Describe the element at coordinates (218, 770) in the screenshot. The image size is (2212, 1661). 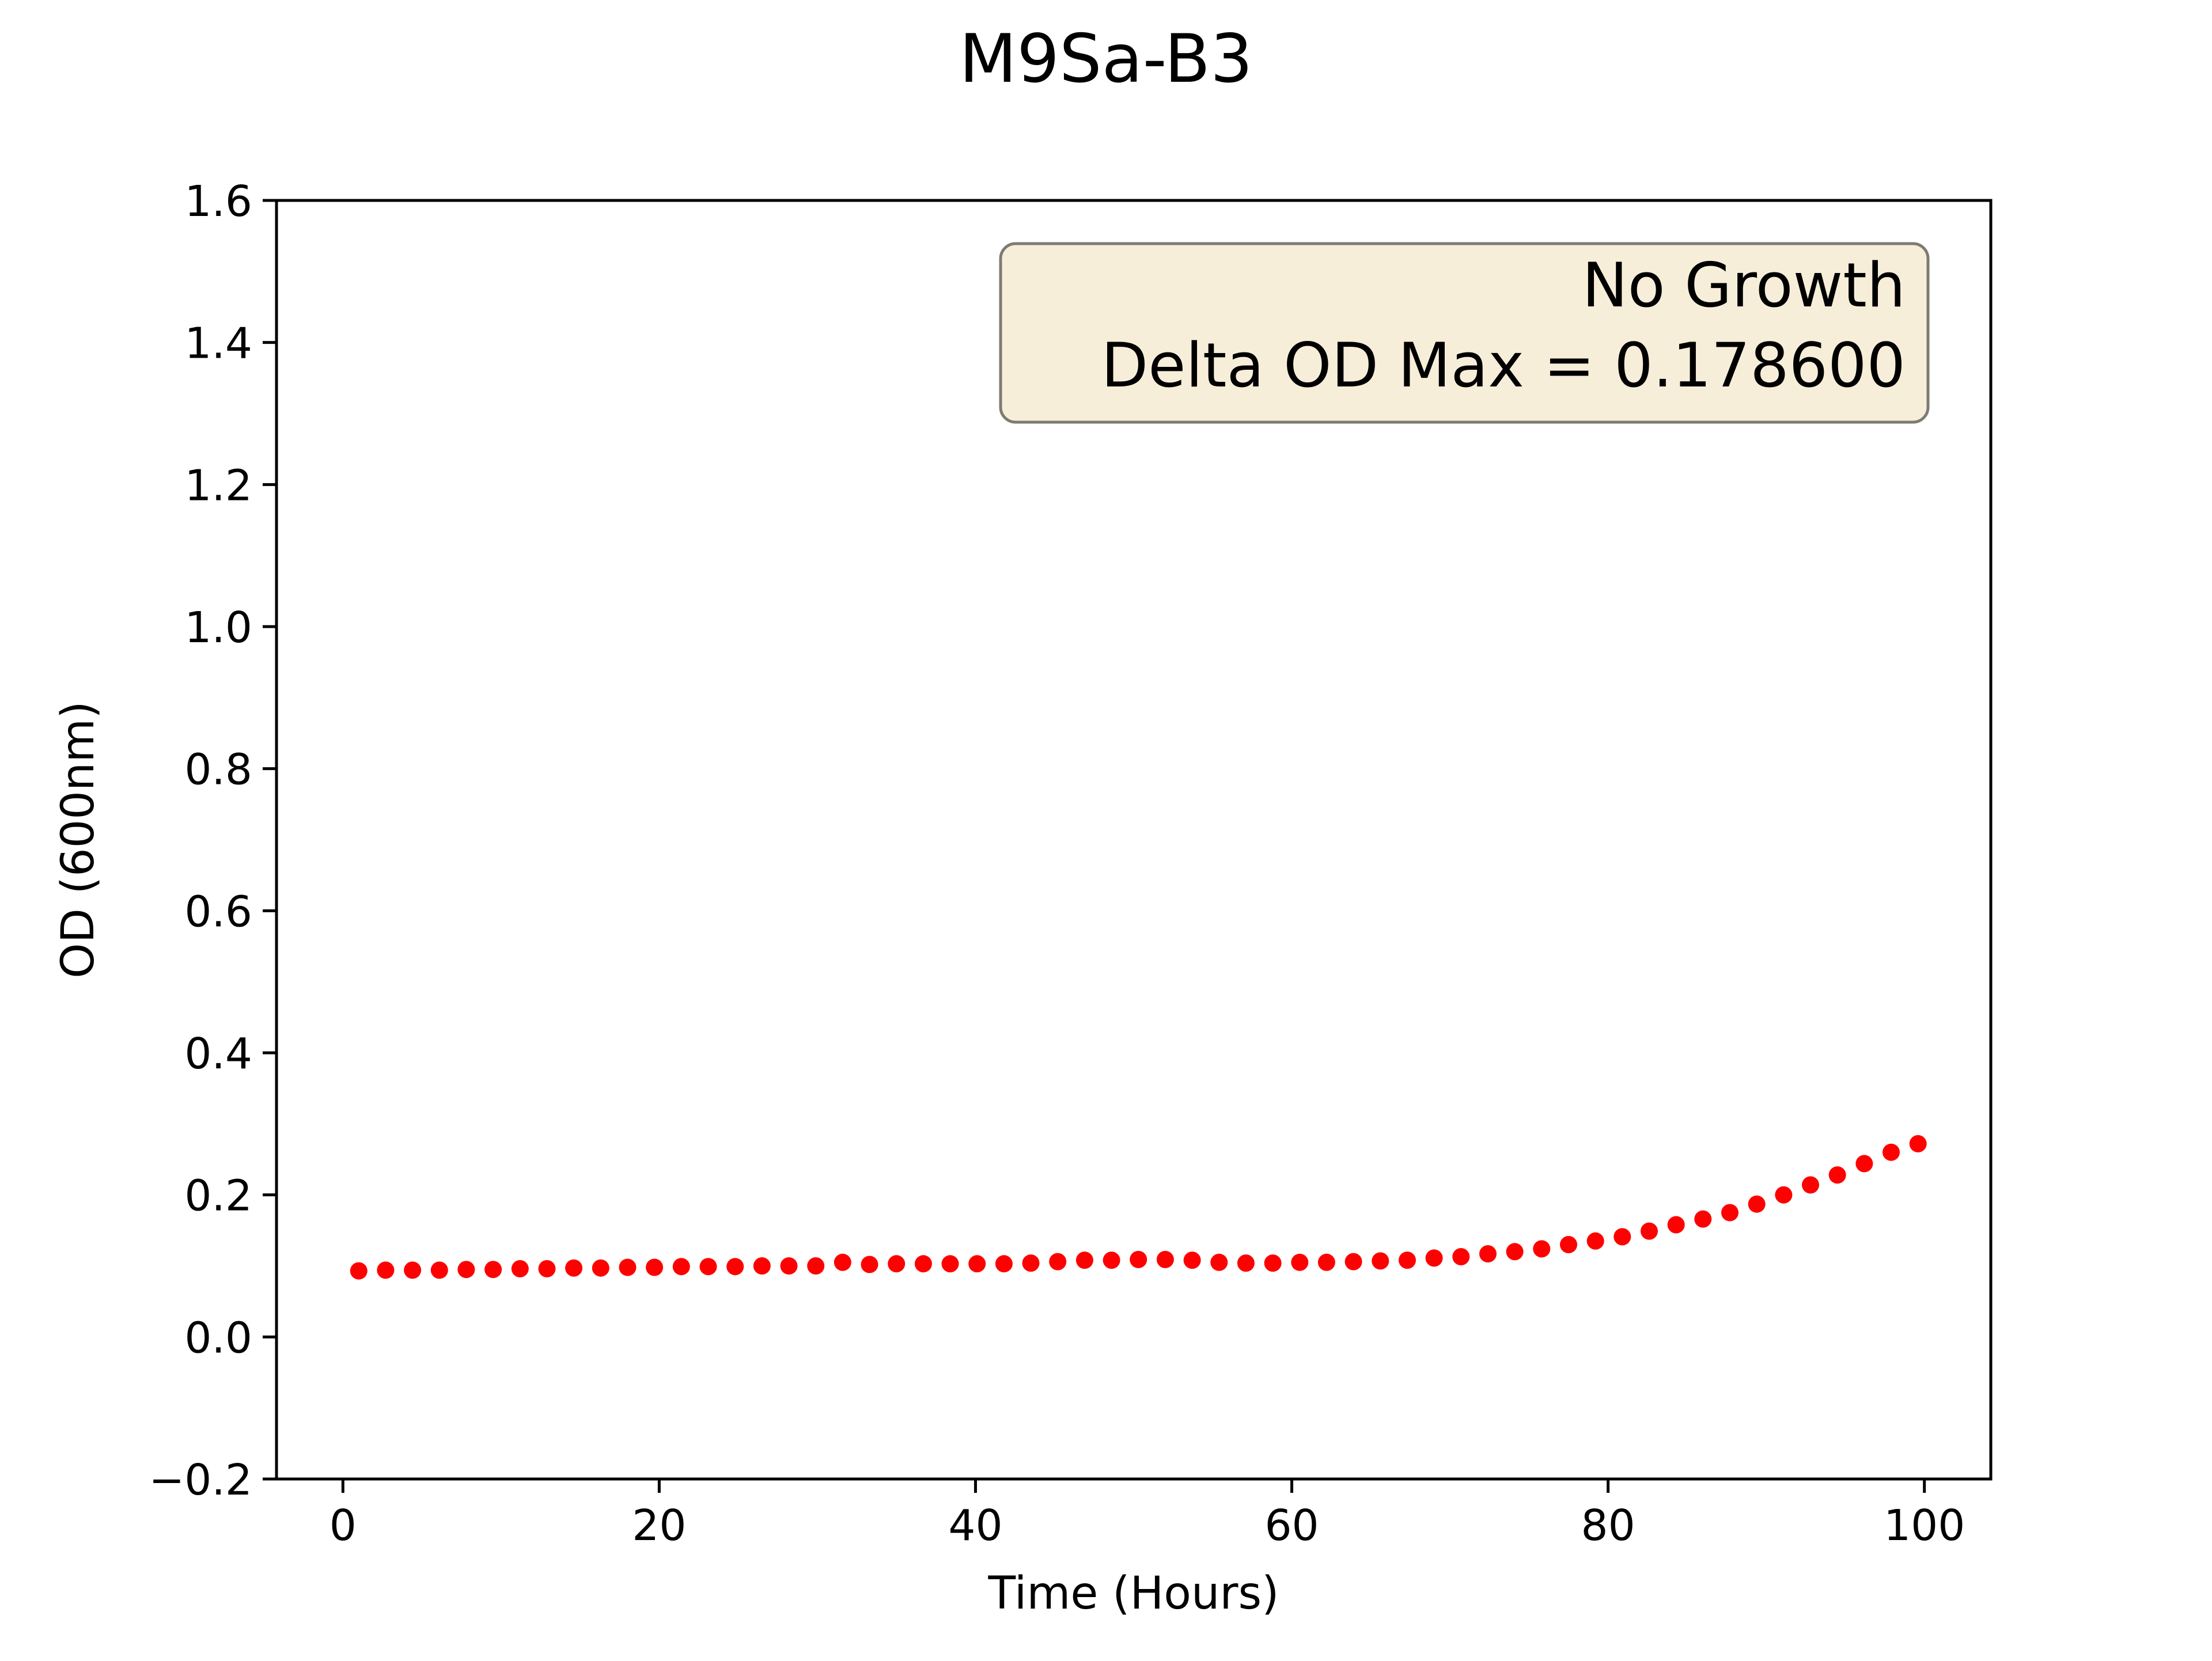
I see `y-tick-label: 0.8` at that location.